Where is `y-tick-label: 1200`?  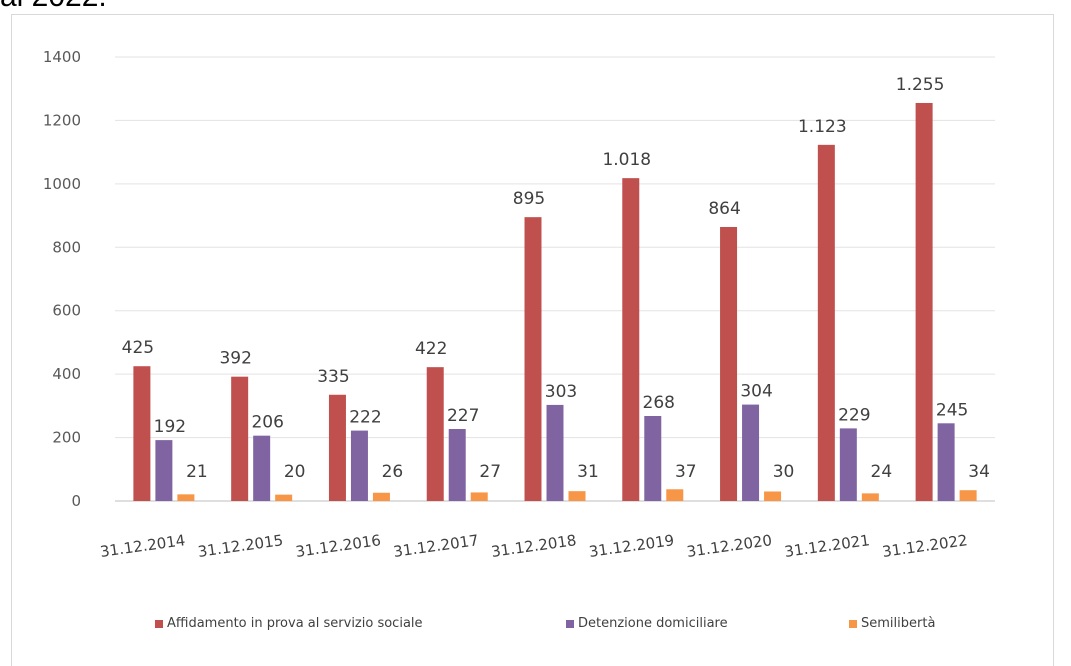 y-tick-label: 1200 is located at coordinates (62, 120).